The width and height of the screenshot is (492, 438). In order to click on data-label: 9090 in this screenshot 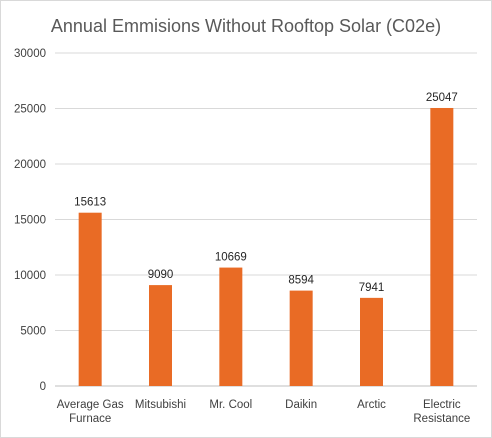, I will do `click(161, 275)`.